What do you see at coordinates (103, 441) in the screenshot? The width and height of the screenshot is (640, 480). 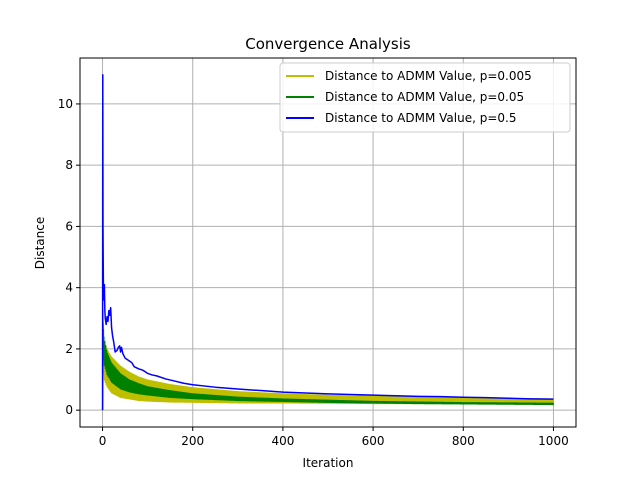 I see `x-tick-label: 0` at bounding box center [103, 441].